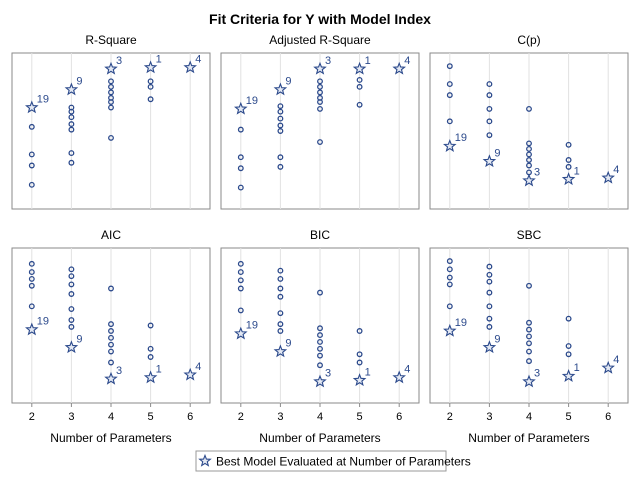  What do you see at coordinates (111, 235) in the screenshot?
I see `panel-title: AIC` at bounding box center [111, 235].